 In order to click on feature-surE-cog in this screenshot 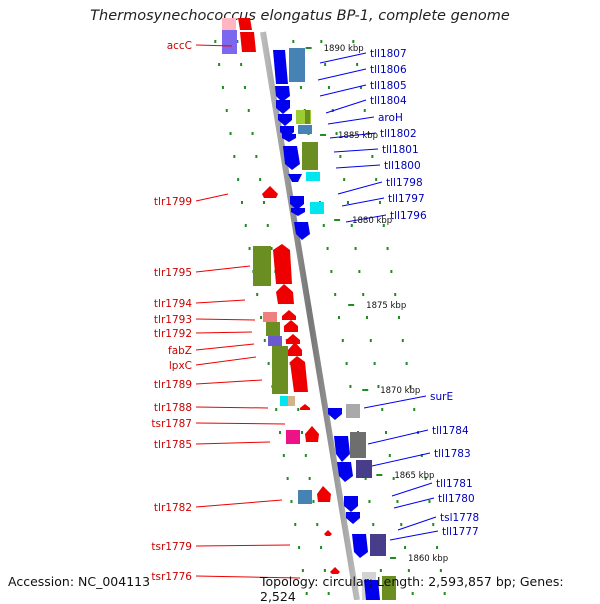, I will do `click(353, 411)`.